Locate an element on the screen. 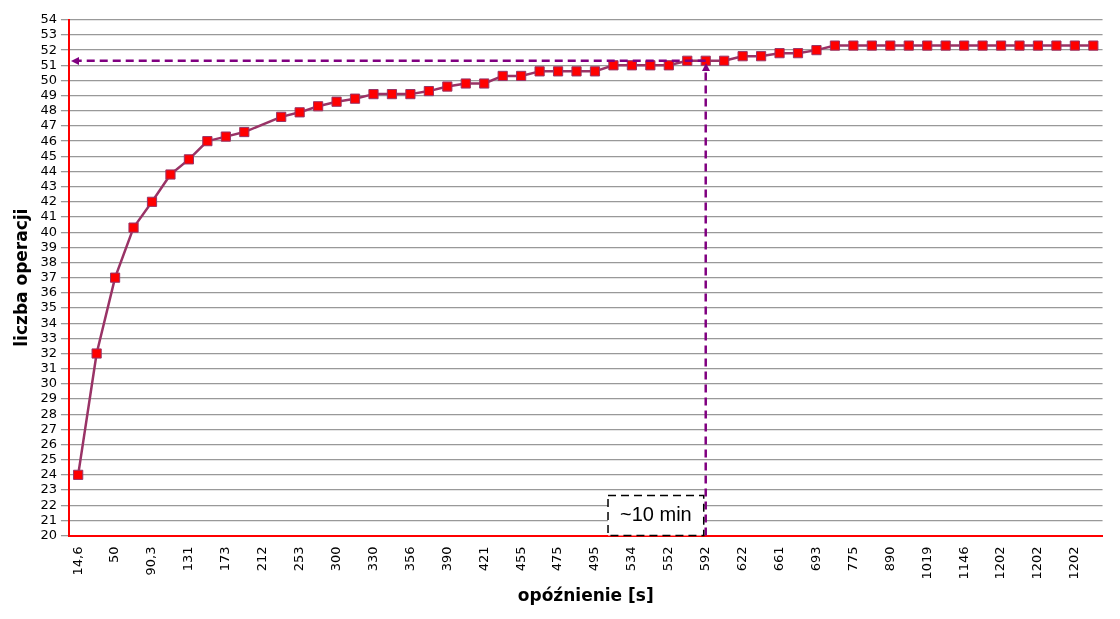  x-tick-label: 693 is located at coordinates (815, 559).